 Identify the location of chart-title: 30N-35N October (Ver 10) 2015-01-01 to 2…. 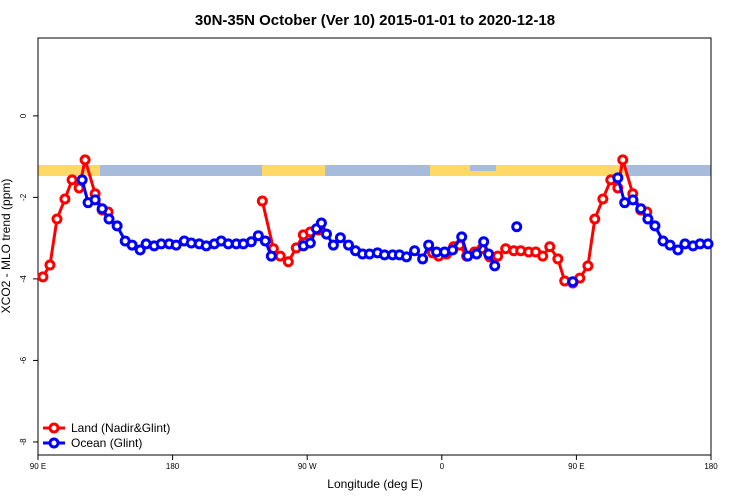
(375, 20).